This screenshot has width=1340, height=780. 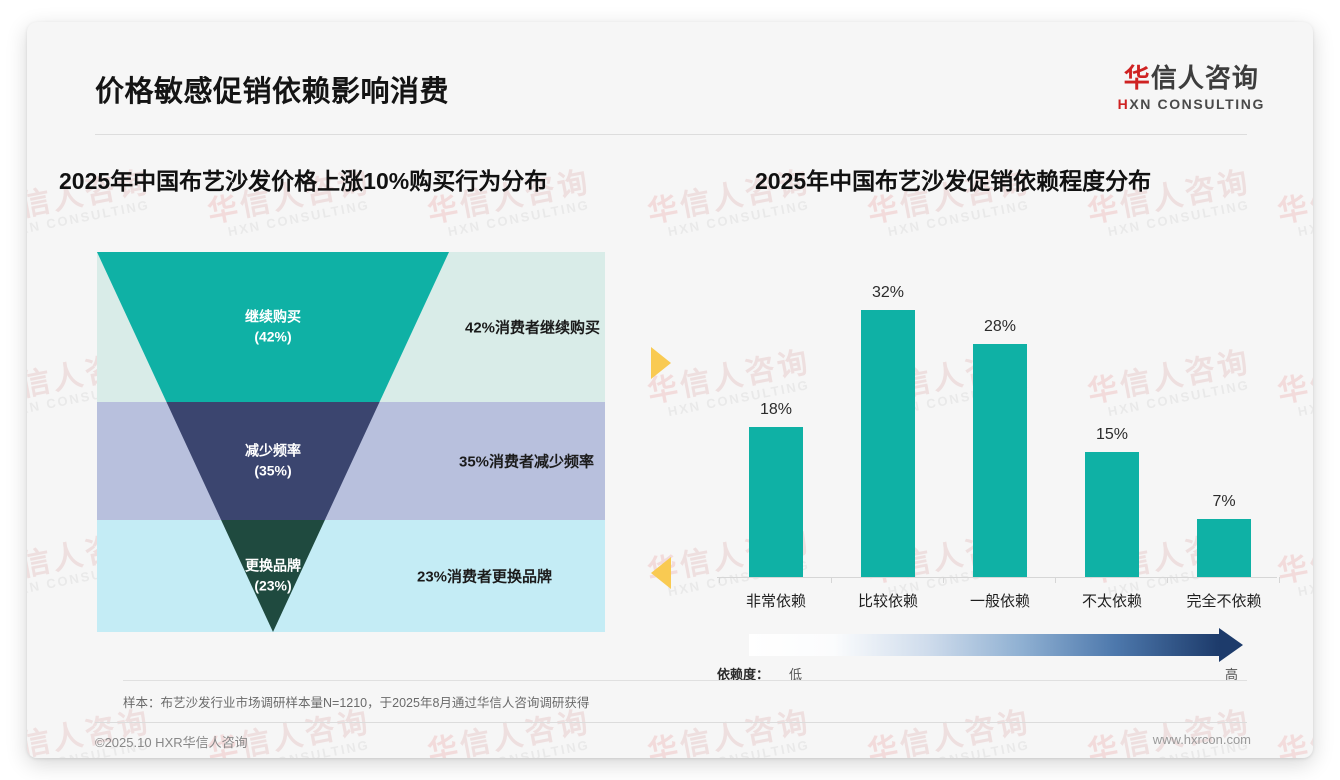 What do you see at coordinates (1201, 739) in the screenshot?
I see `website-link: www.hxrcon.com` at bounding box center [1201, 739].